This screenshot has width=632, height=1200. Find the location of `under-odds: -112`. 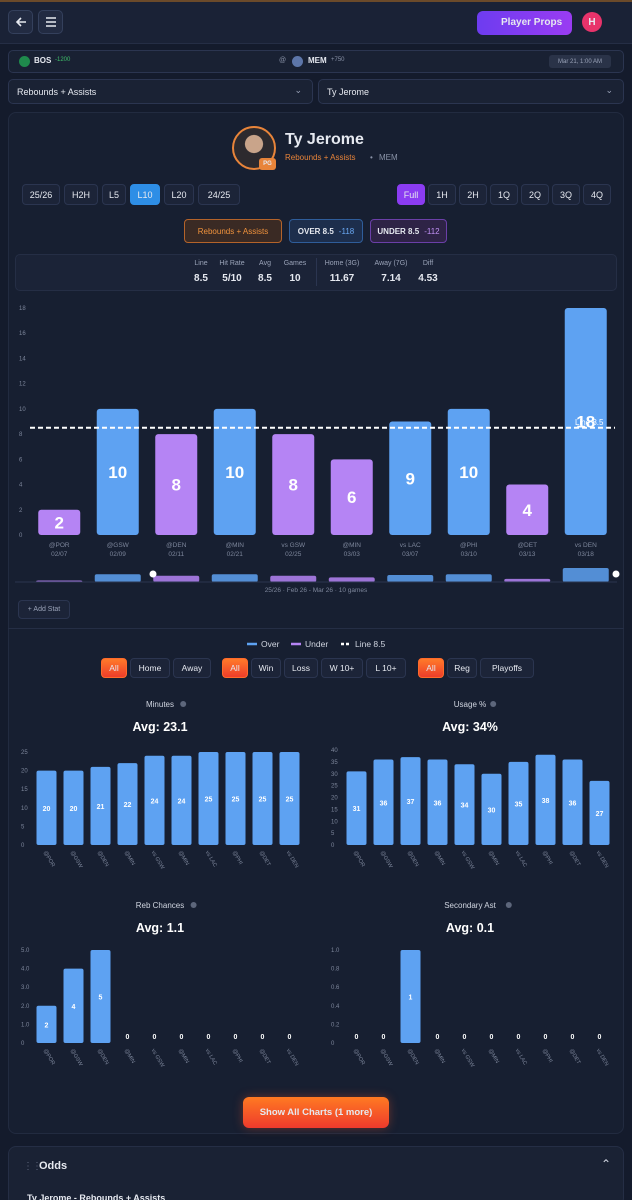

under-odds: -112 is located at coordinates (432, 231).